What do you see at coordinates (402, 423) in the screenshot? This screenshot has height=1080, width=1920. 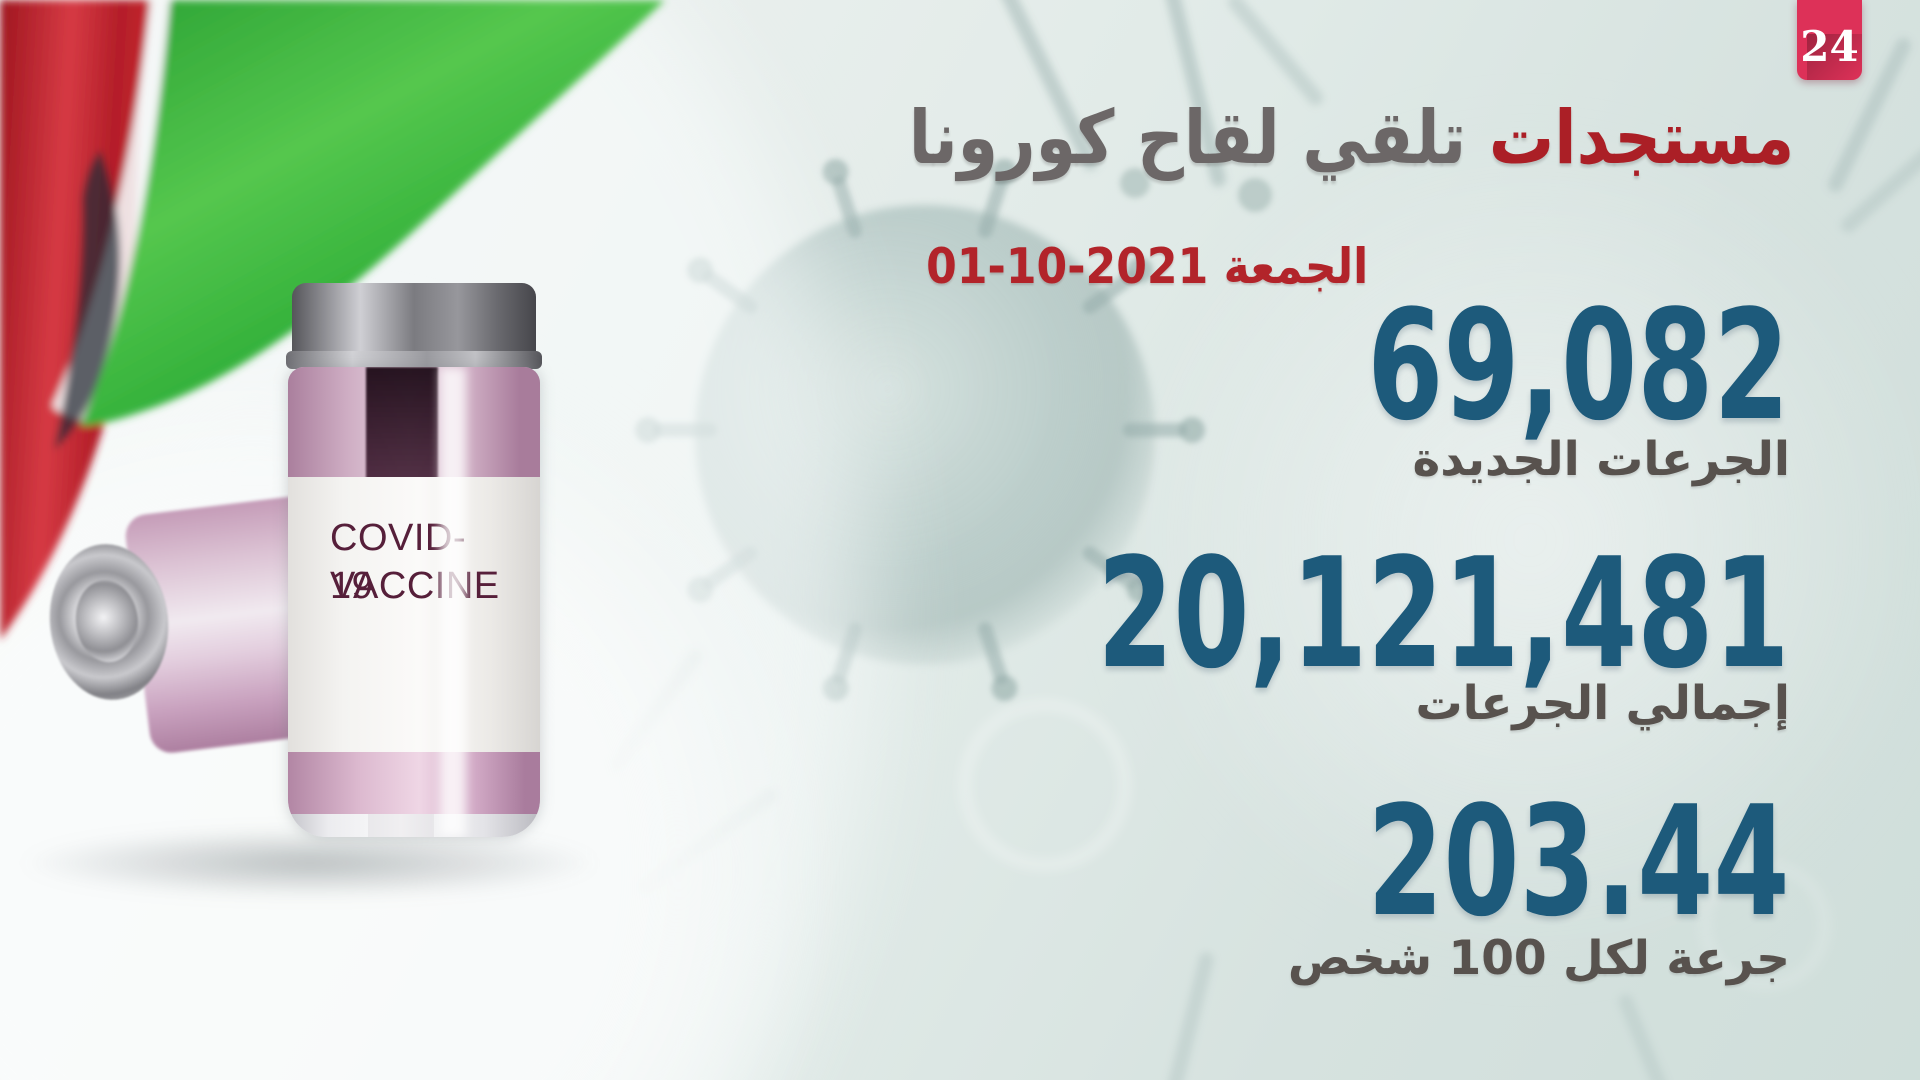 I see `vial-dark-reflection` at bounding box center [402, 423].